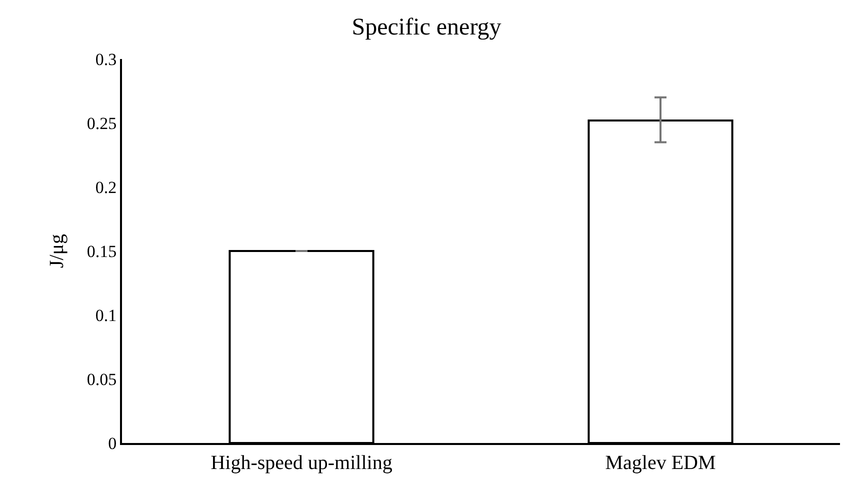 This screenshot has height=503, width=853. I want to click on y-tick-label: 0, so click(112, 443).